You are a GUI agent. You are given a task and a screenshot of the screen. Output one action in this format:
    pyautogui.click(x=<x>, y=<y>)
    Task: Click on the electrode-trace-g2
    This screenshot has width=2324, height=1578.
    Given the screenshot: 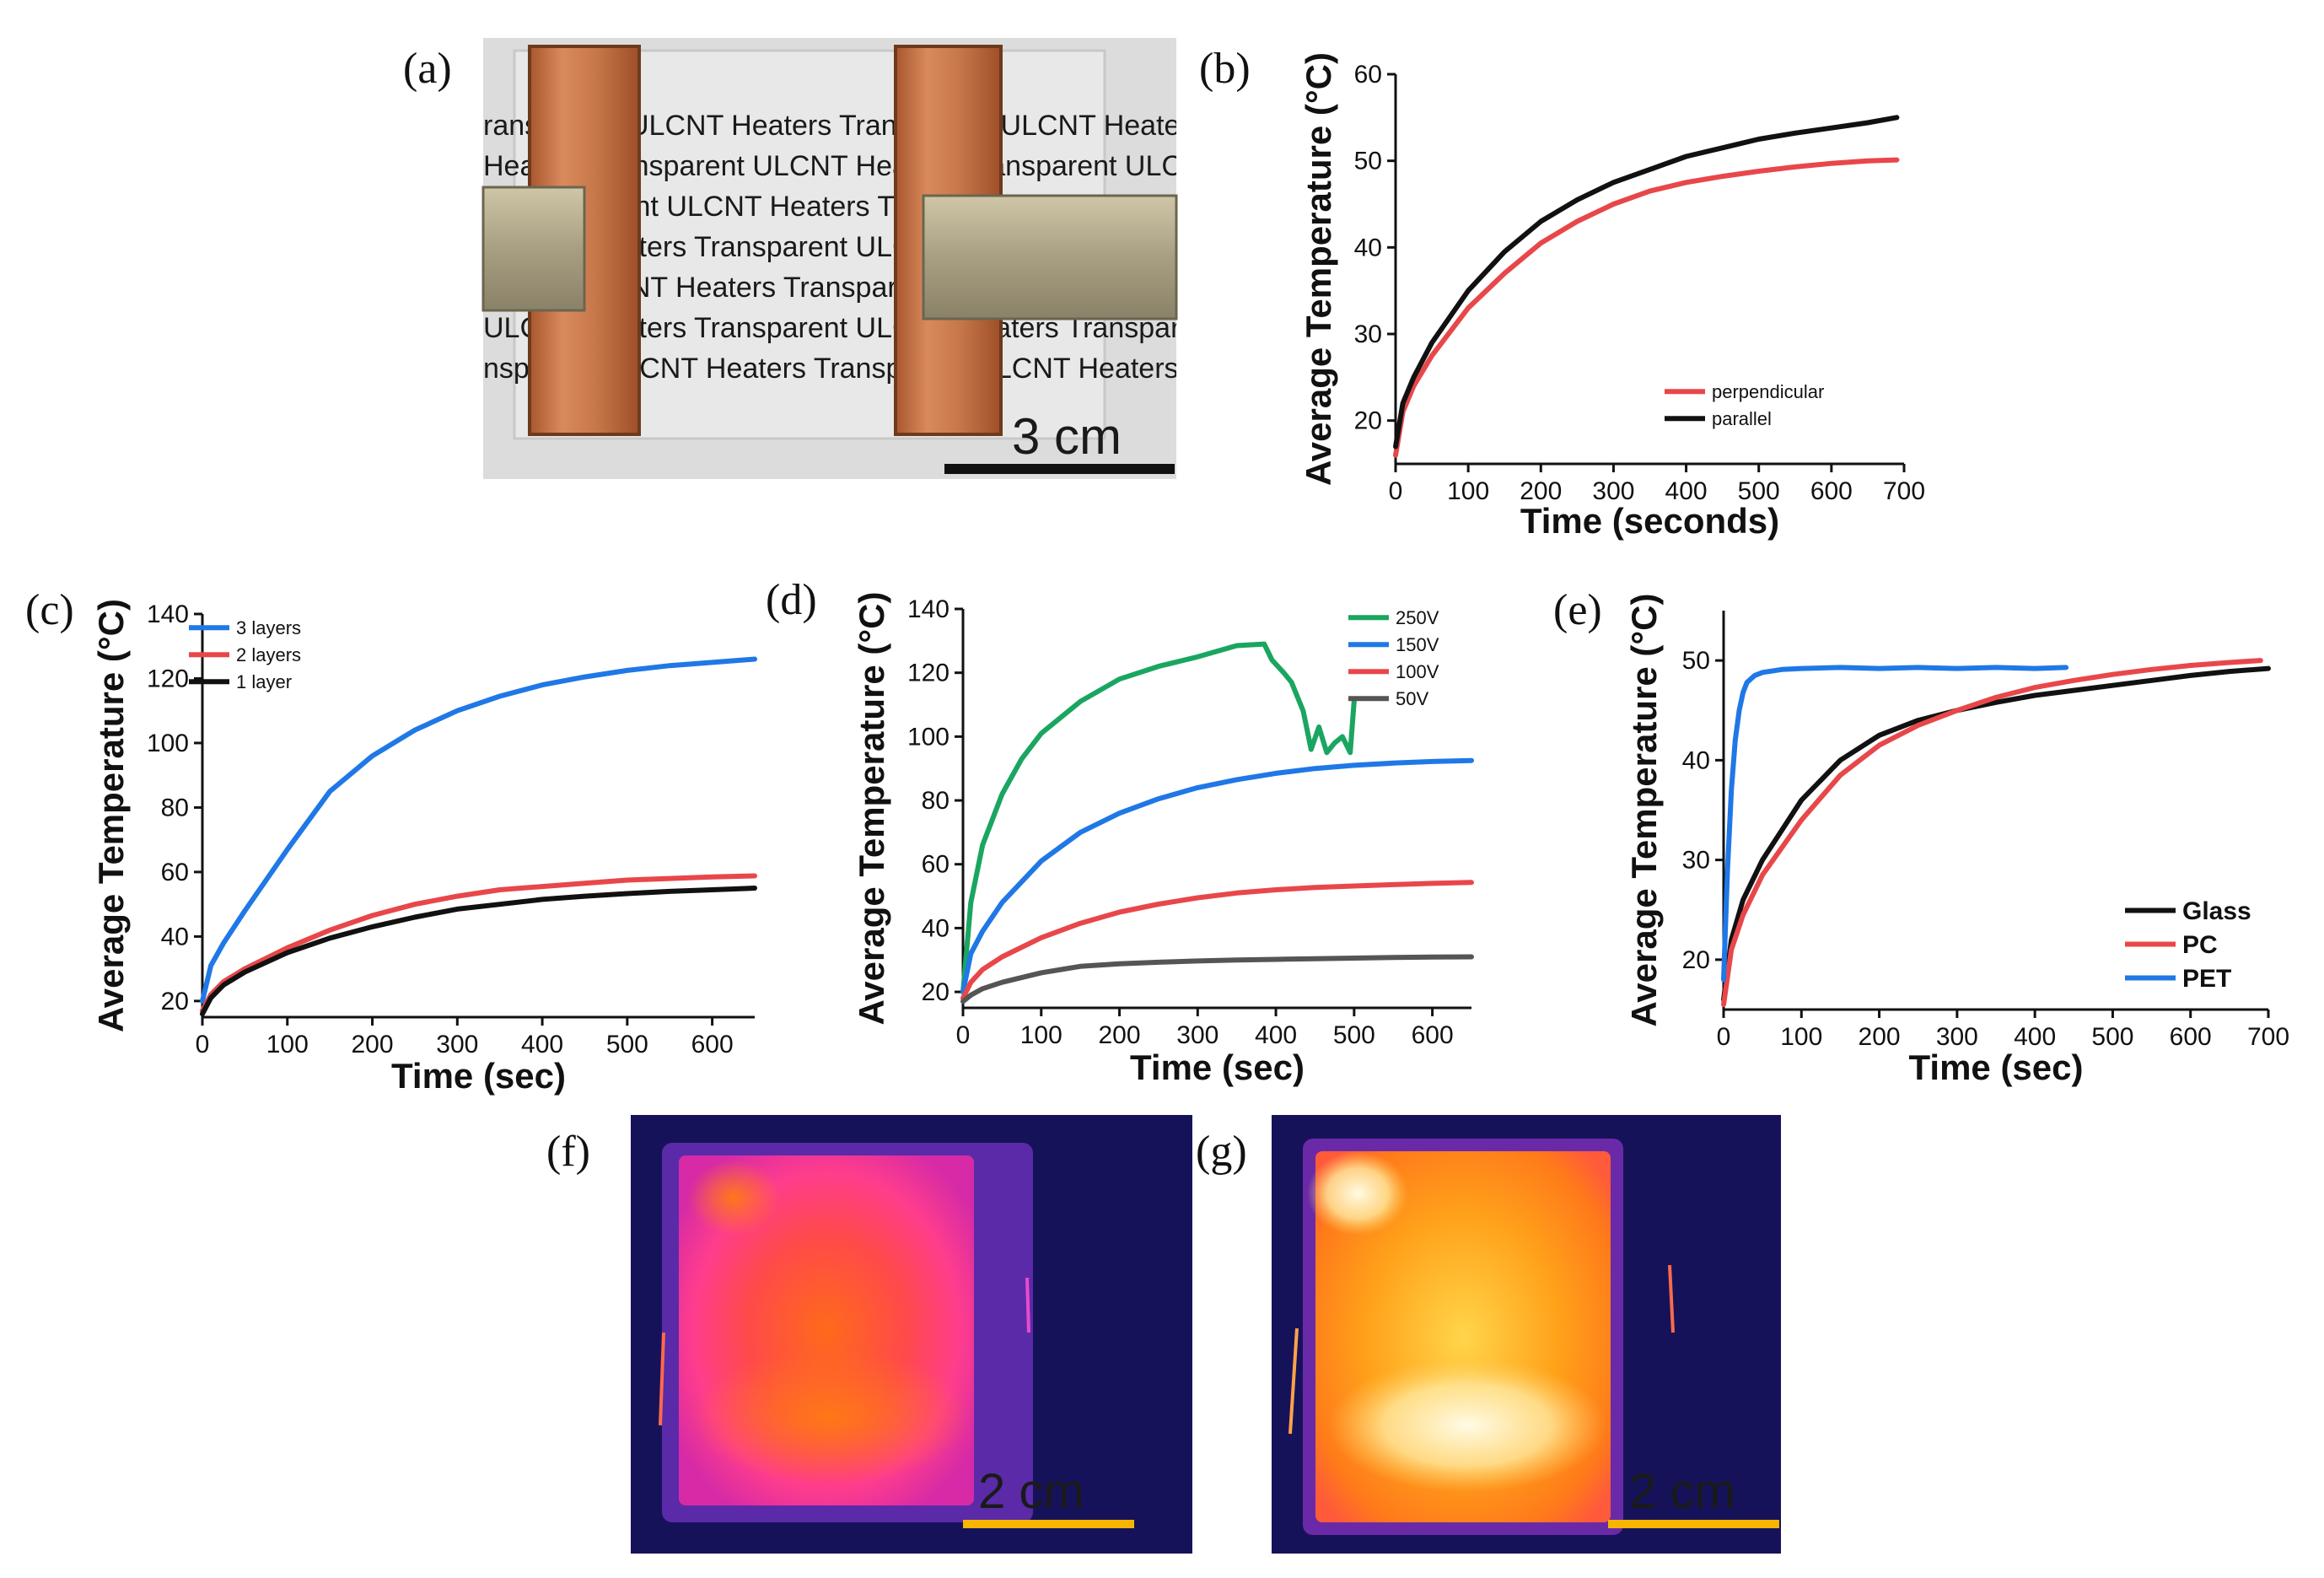 What is the action you would take?
    pyautogui.click(x=1671, y=1298)
    